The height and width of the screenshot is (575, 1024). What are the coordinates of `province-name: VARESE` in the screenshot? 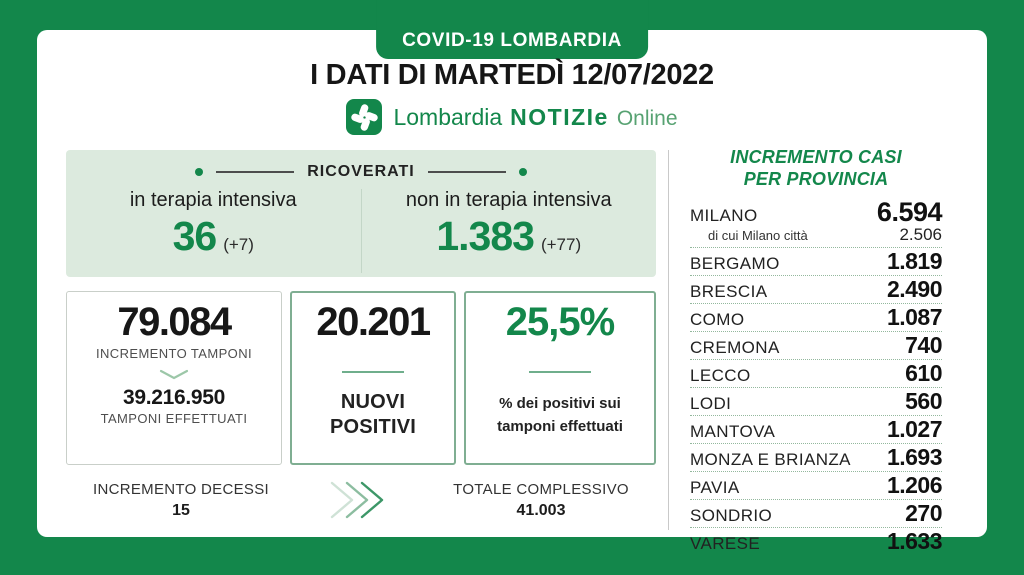 It's located at (725, 543).